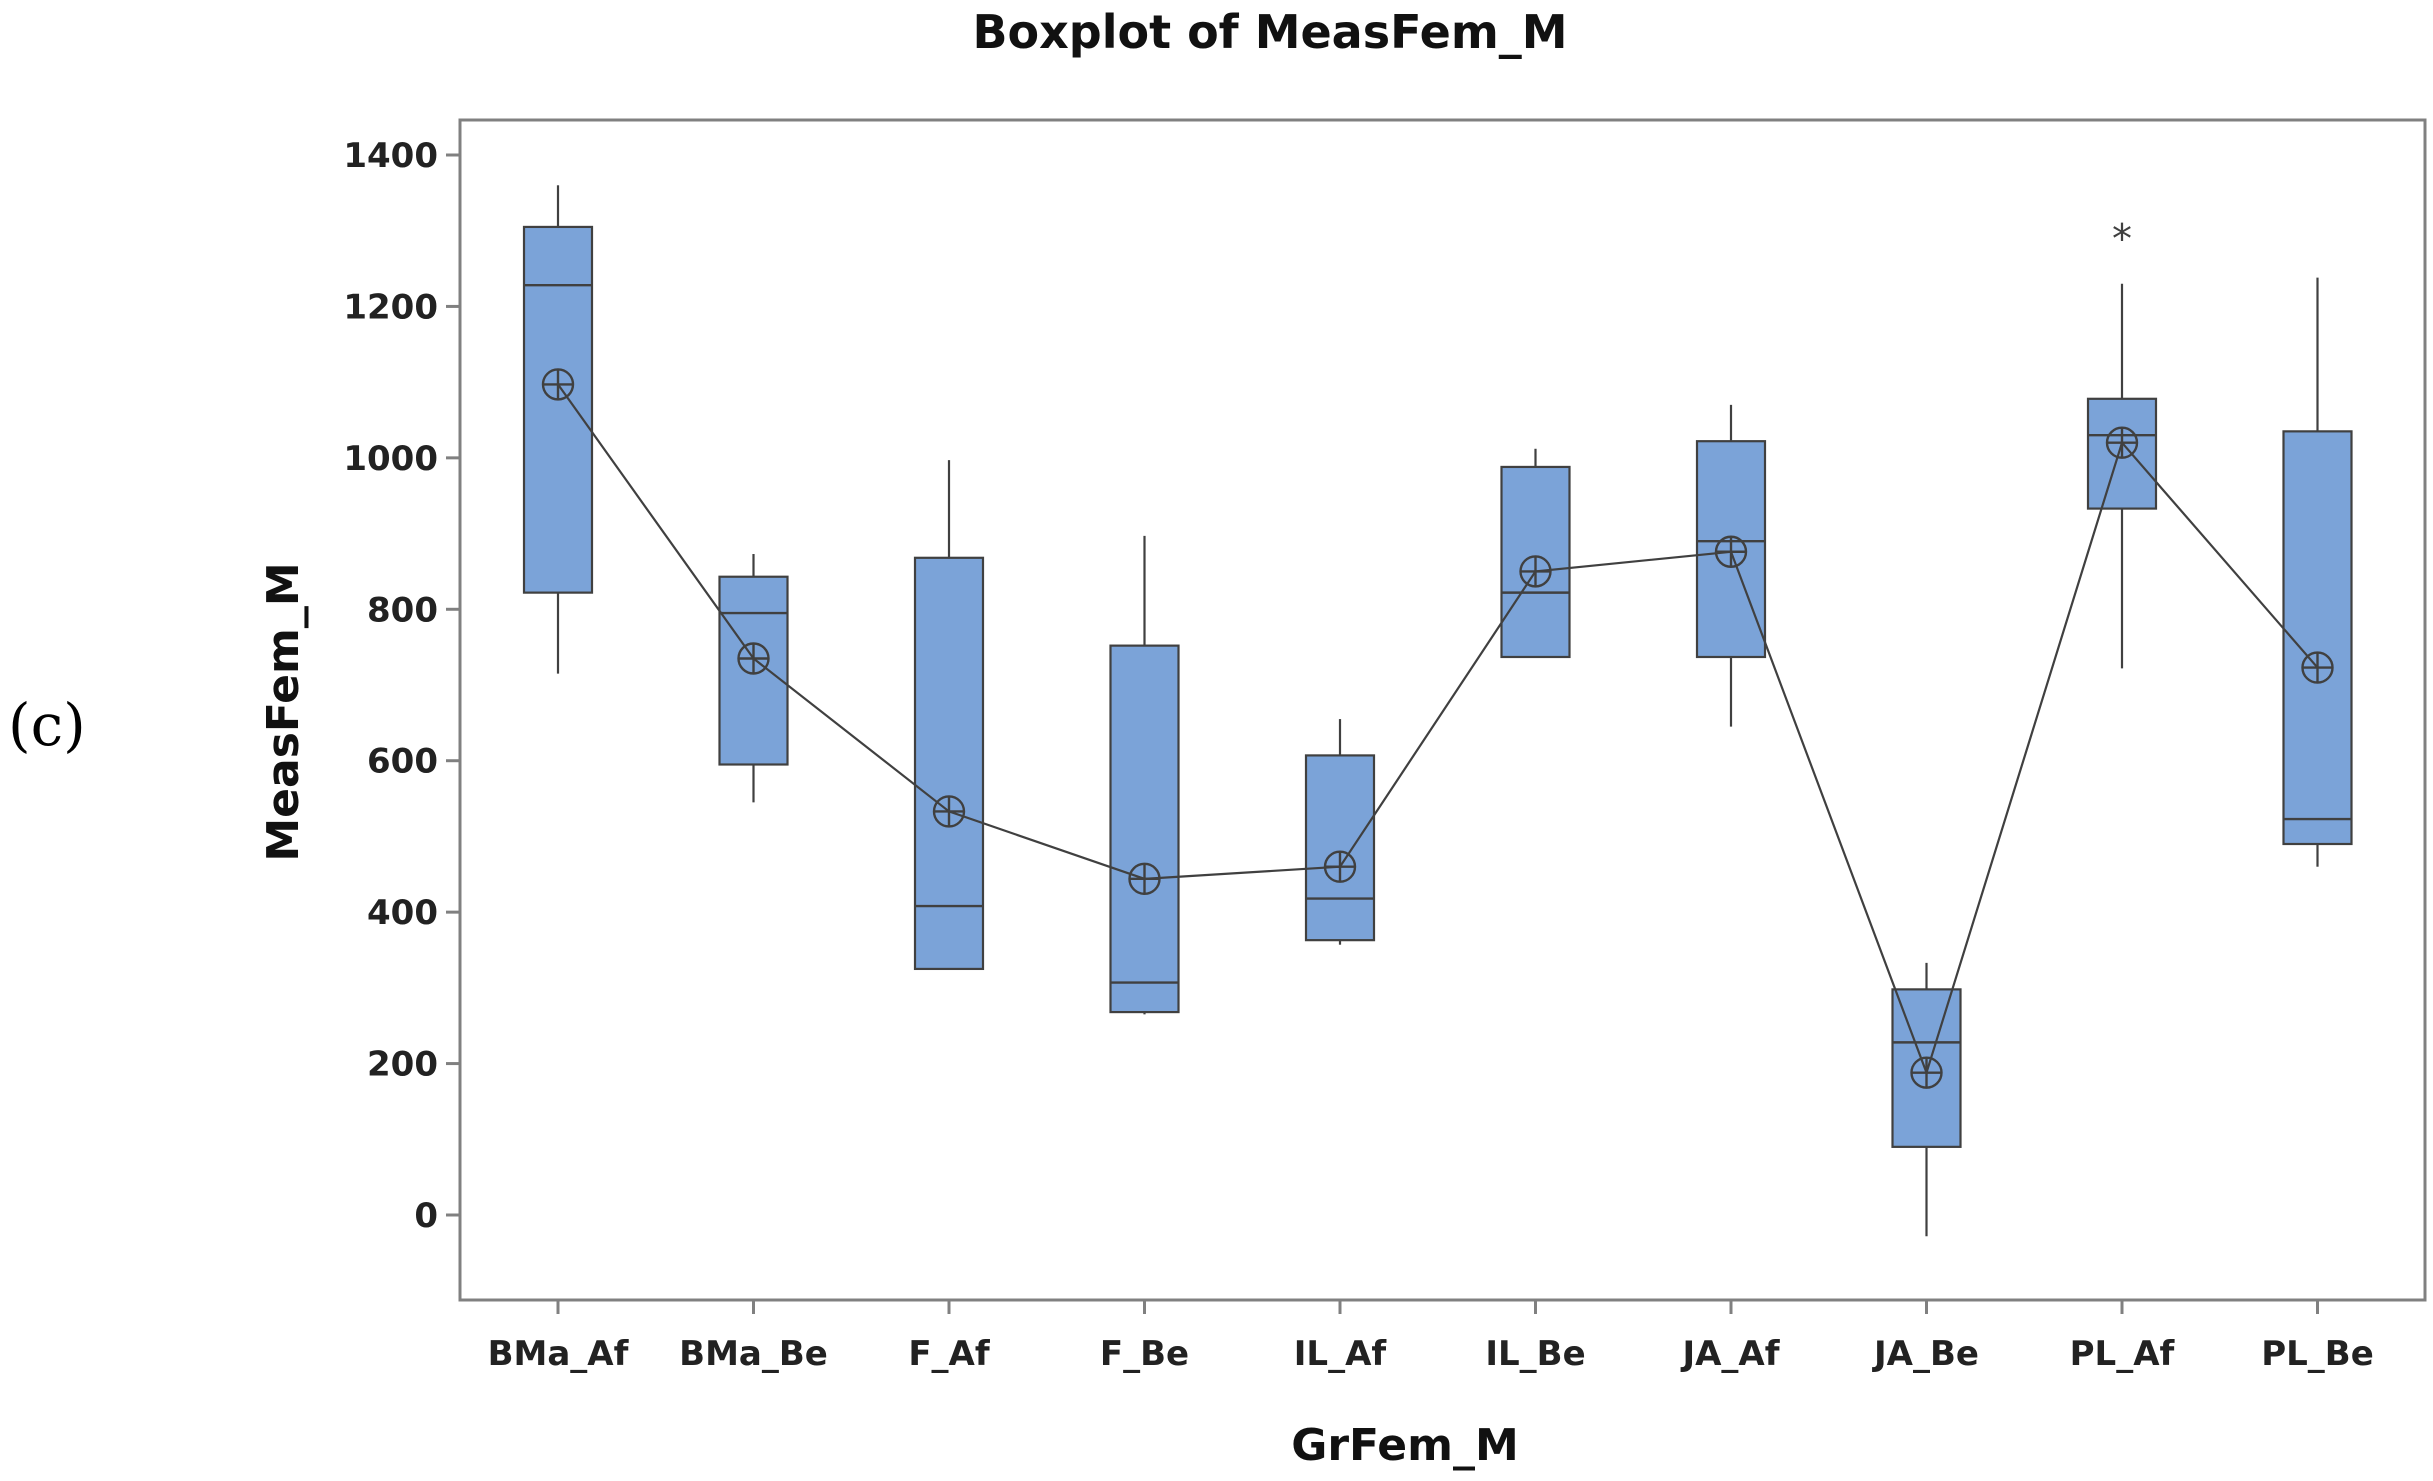 The width and height of the screenshot is (2433, 1481). I want to click on x-tick-label: PL_Be, so click(2317, 1354).